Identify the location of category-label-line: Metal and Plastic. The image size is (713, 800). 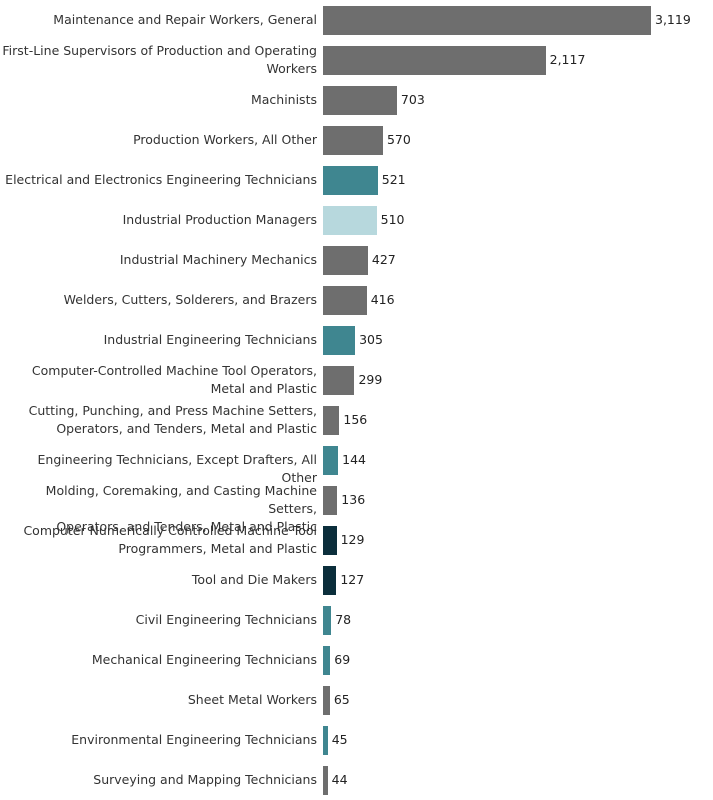
(263, 388).